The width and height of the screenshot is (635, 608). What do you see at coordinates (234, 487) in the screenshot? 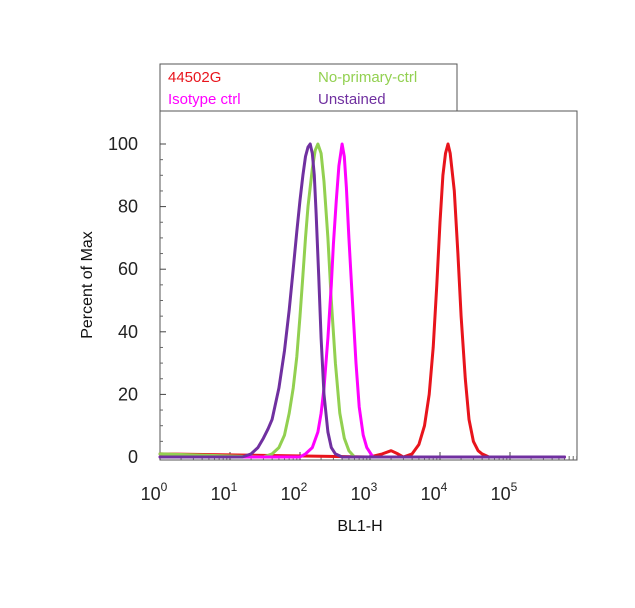
I see `x-tick-exponent: 1` at bounding box center [234, 487].